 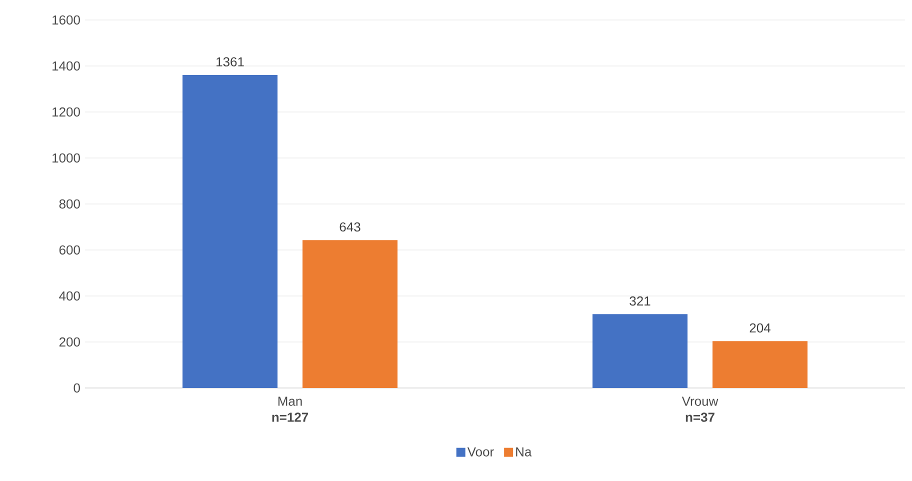 What do you see at coordinates (524, 451) in the screenshot?
I see `legend-label: Na` at bounding box center [524, 451].